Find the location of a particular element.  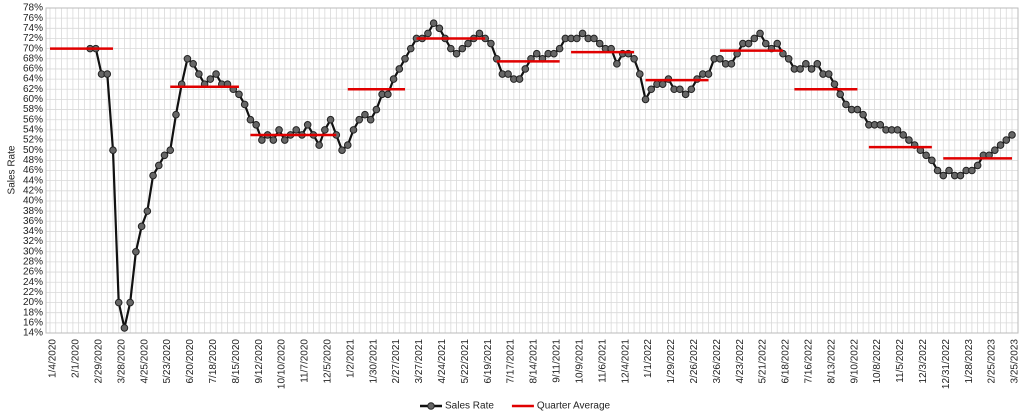

x-tick-label: 12/4/2021 is located at coordinates (625, 361).